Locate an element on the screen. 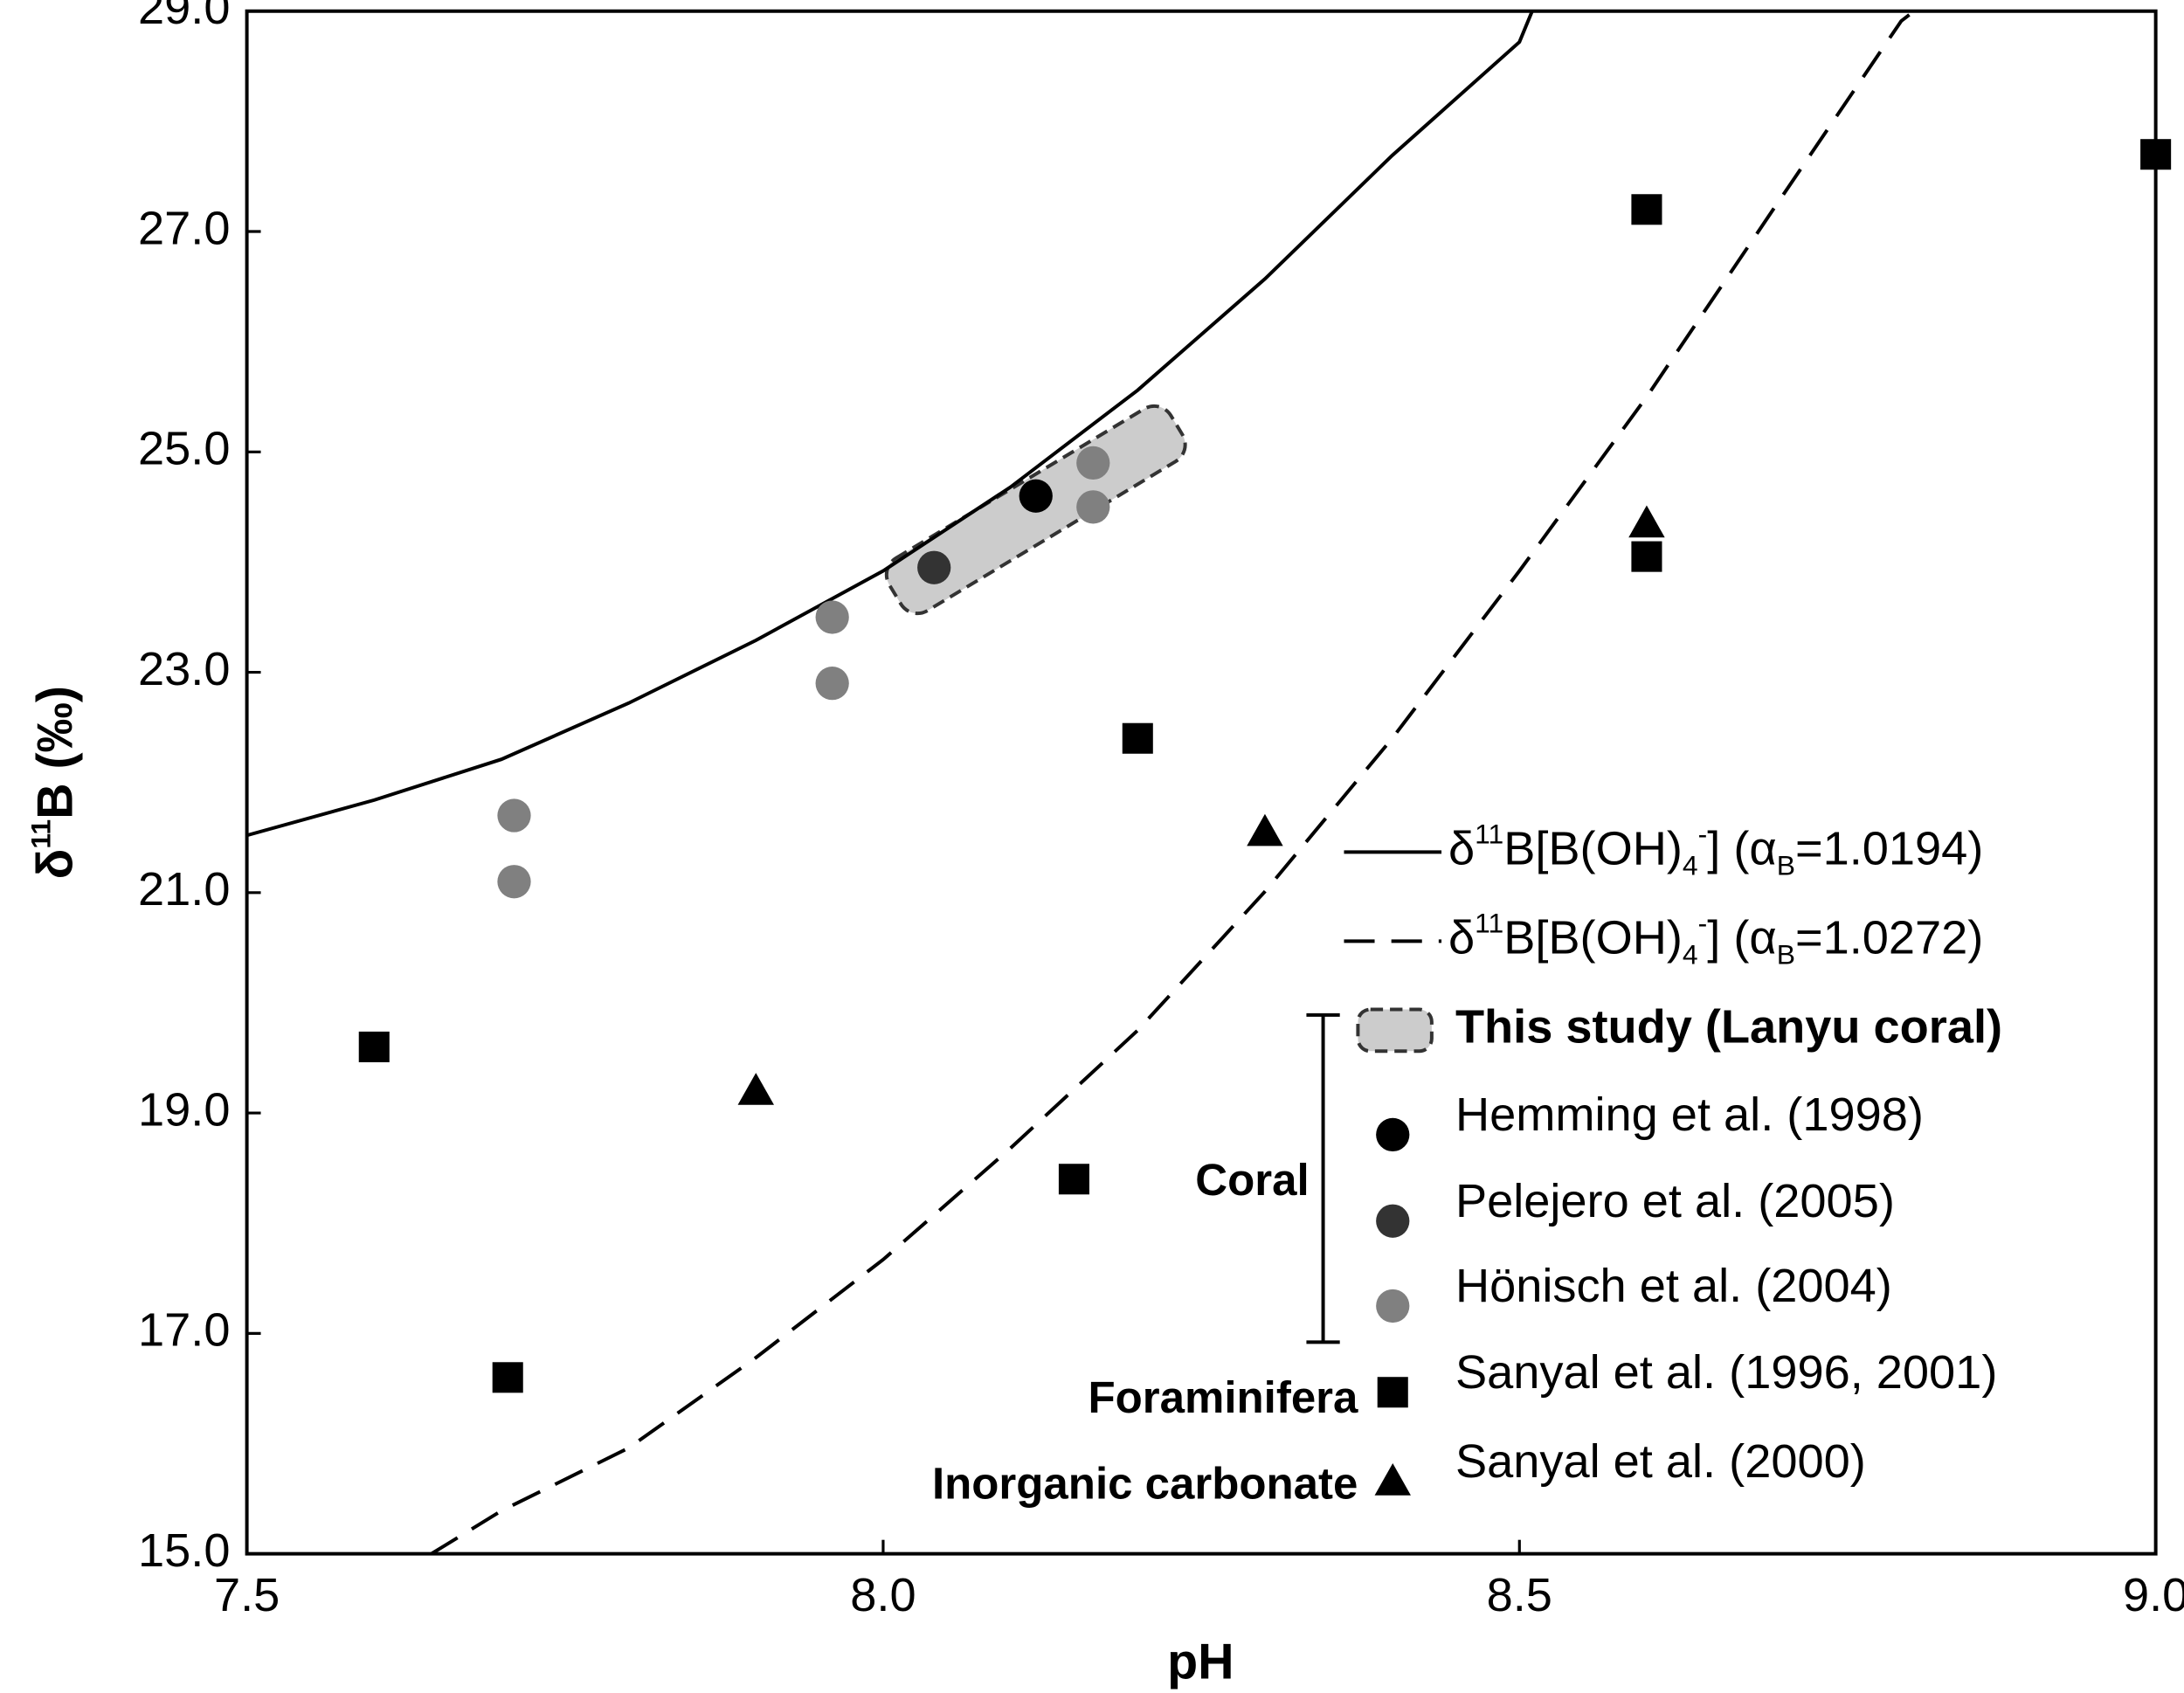 The width and height of the screenshot is (2184, 1693). y-tick-label: 21.0 is located at coordinates (184, 889).